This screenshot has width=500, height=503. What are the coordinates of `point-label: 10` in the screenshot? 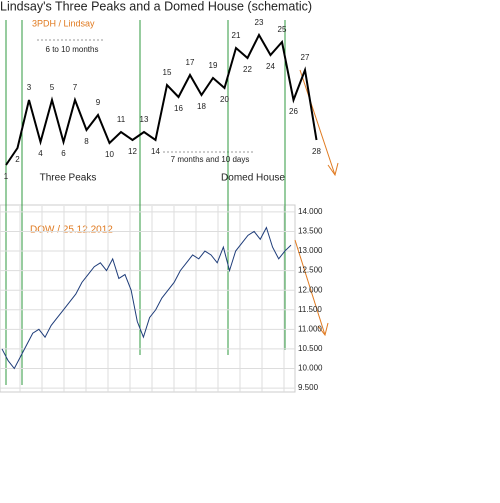 It's located at (109, 154).